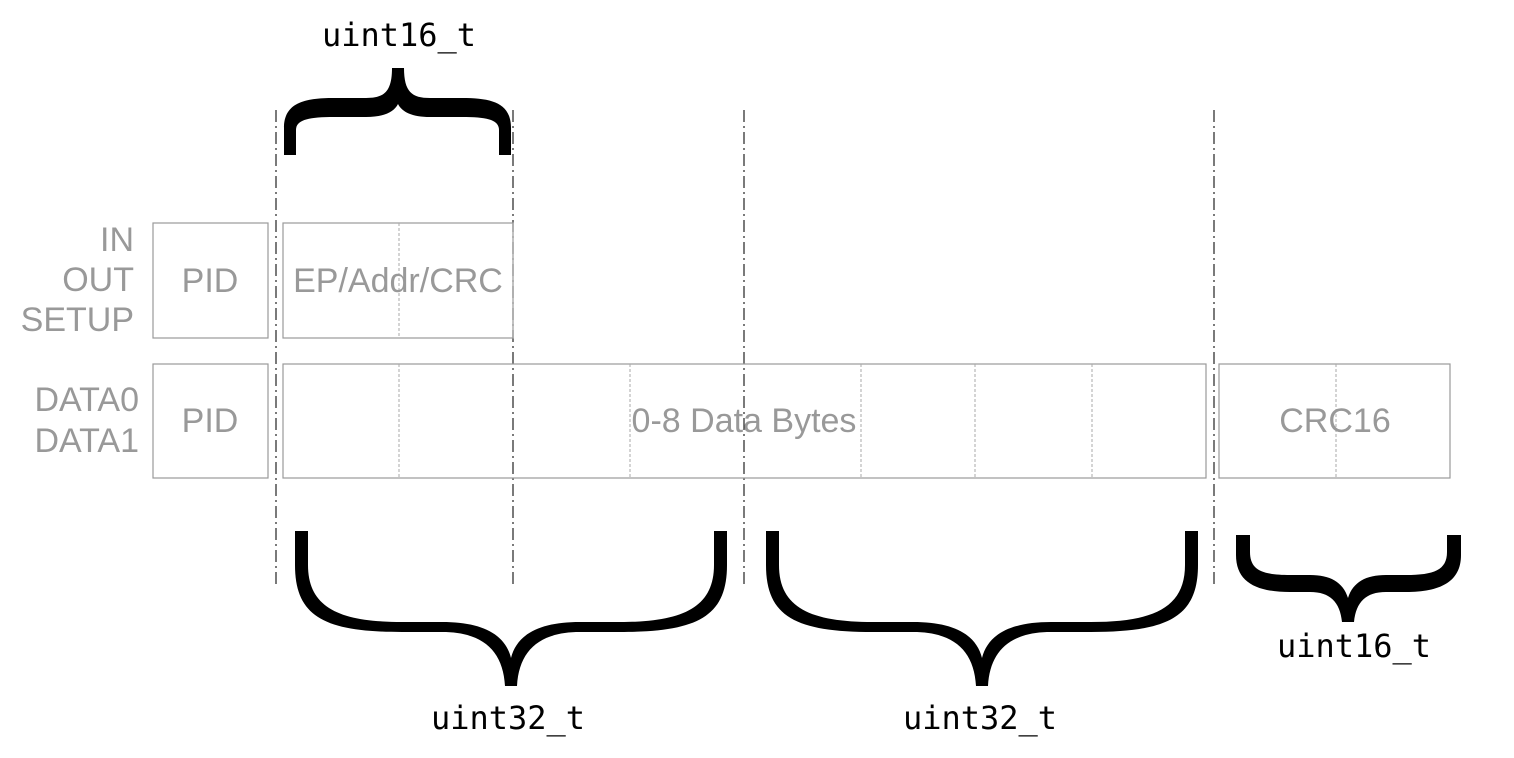 This screenshot has width=1514, height=758. I want to click on token-pid-box, so click(210, 280).